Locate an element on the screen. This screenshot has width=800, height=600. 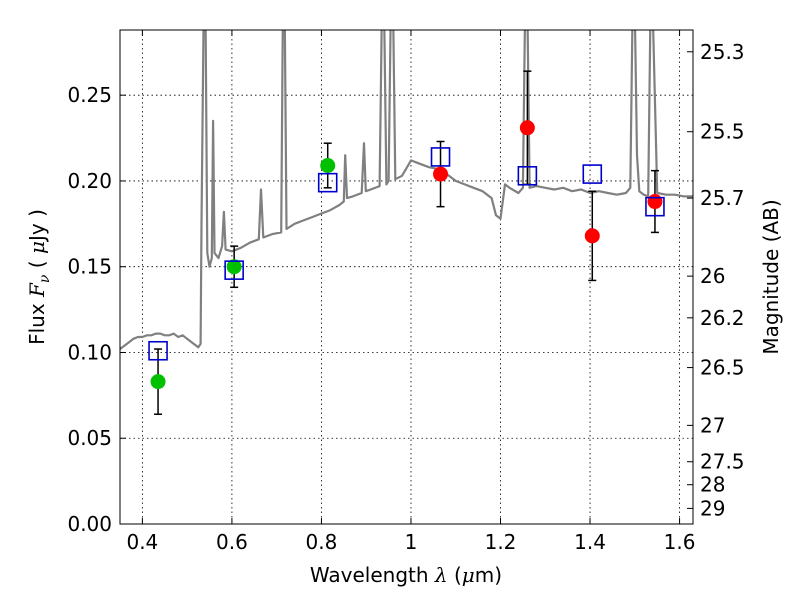
y2-tick-label: 25.3 is located at coordinates (722, 52).